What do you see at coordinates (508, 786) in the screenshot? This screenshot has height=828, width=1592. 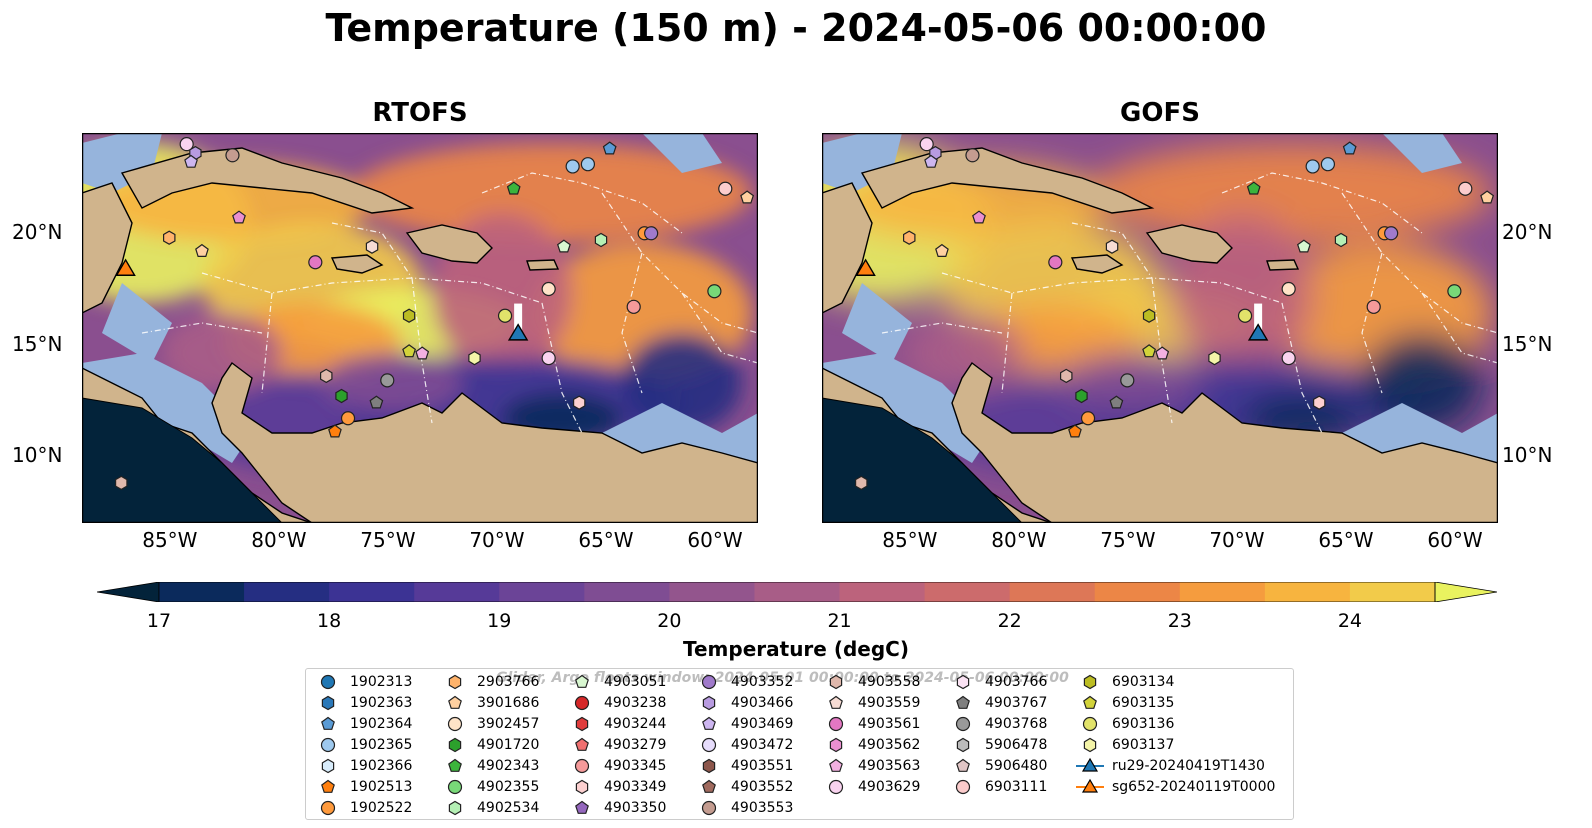 I see `legend-label: 4902355` at bounding box center [508, 786].